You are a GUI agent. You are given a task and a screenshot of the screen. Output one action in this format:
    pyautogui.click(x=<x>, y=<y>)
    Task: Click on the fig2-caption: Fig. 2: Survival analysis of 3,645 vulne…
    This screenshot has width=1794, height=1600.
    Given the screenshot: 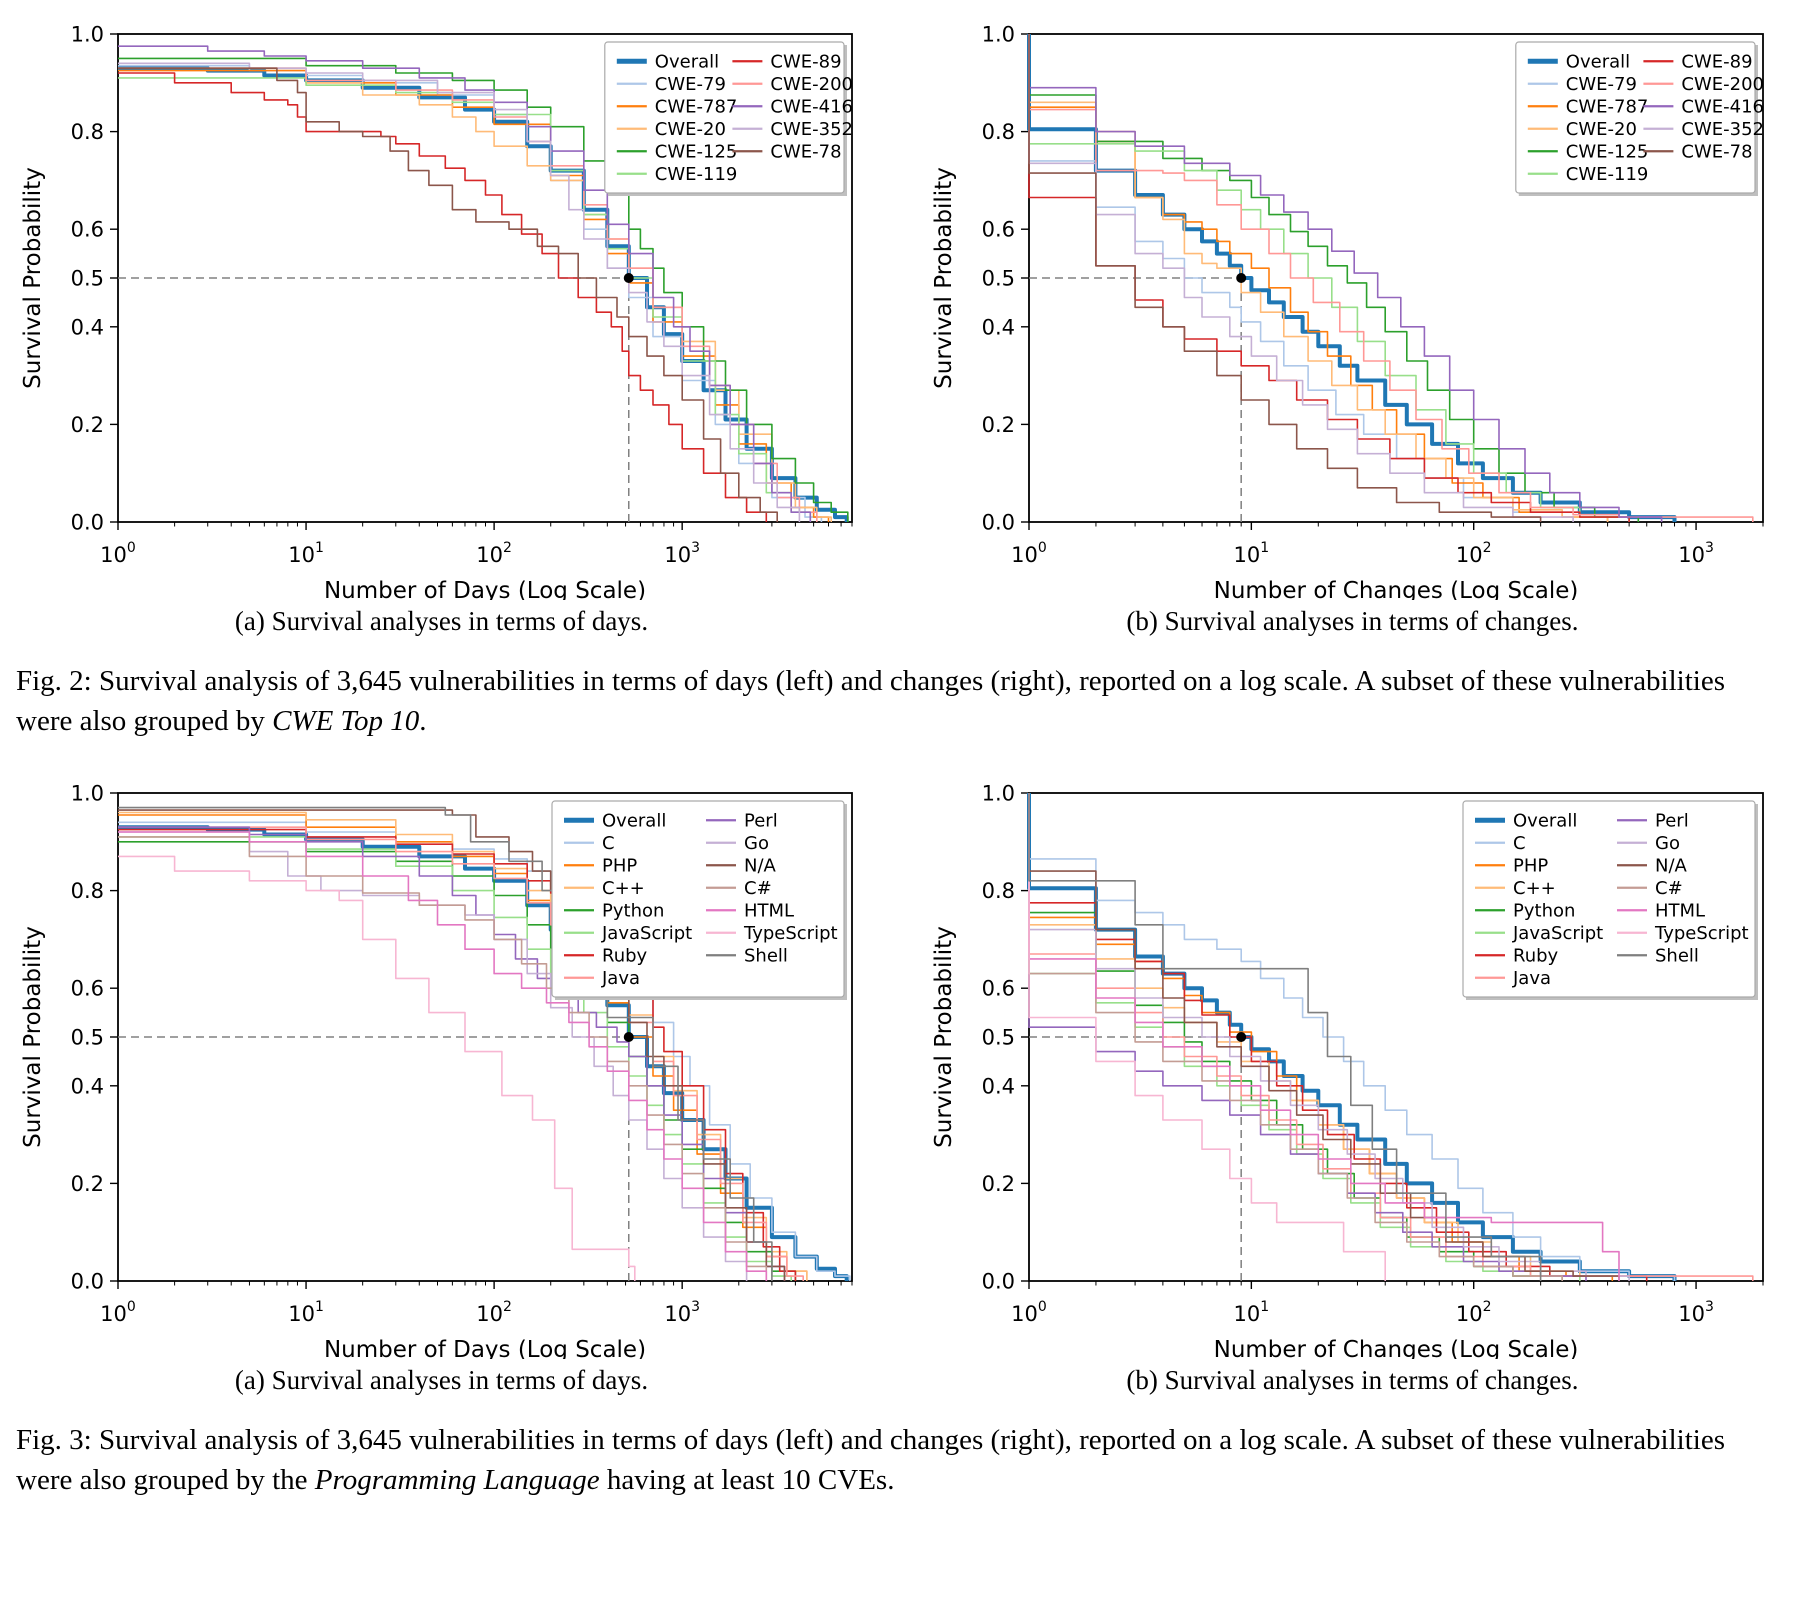 What is the action you would take?
    pyautogui.click(x=897, y=701)
    